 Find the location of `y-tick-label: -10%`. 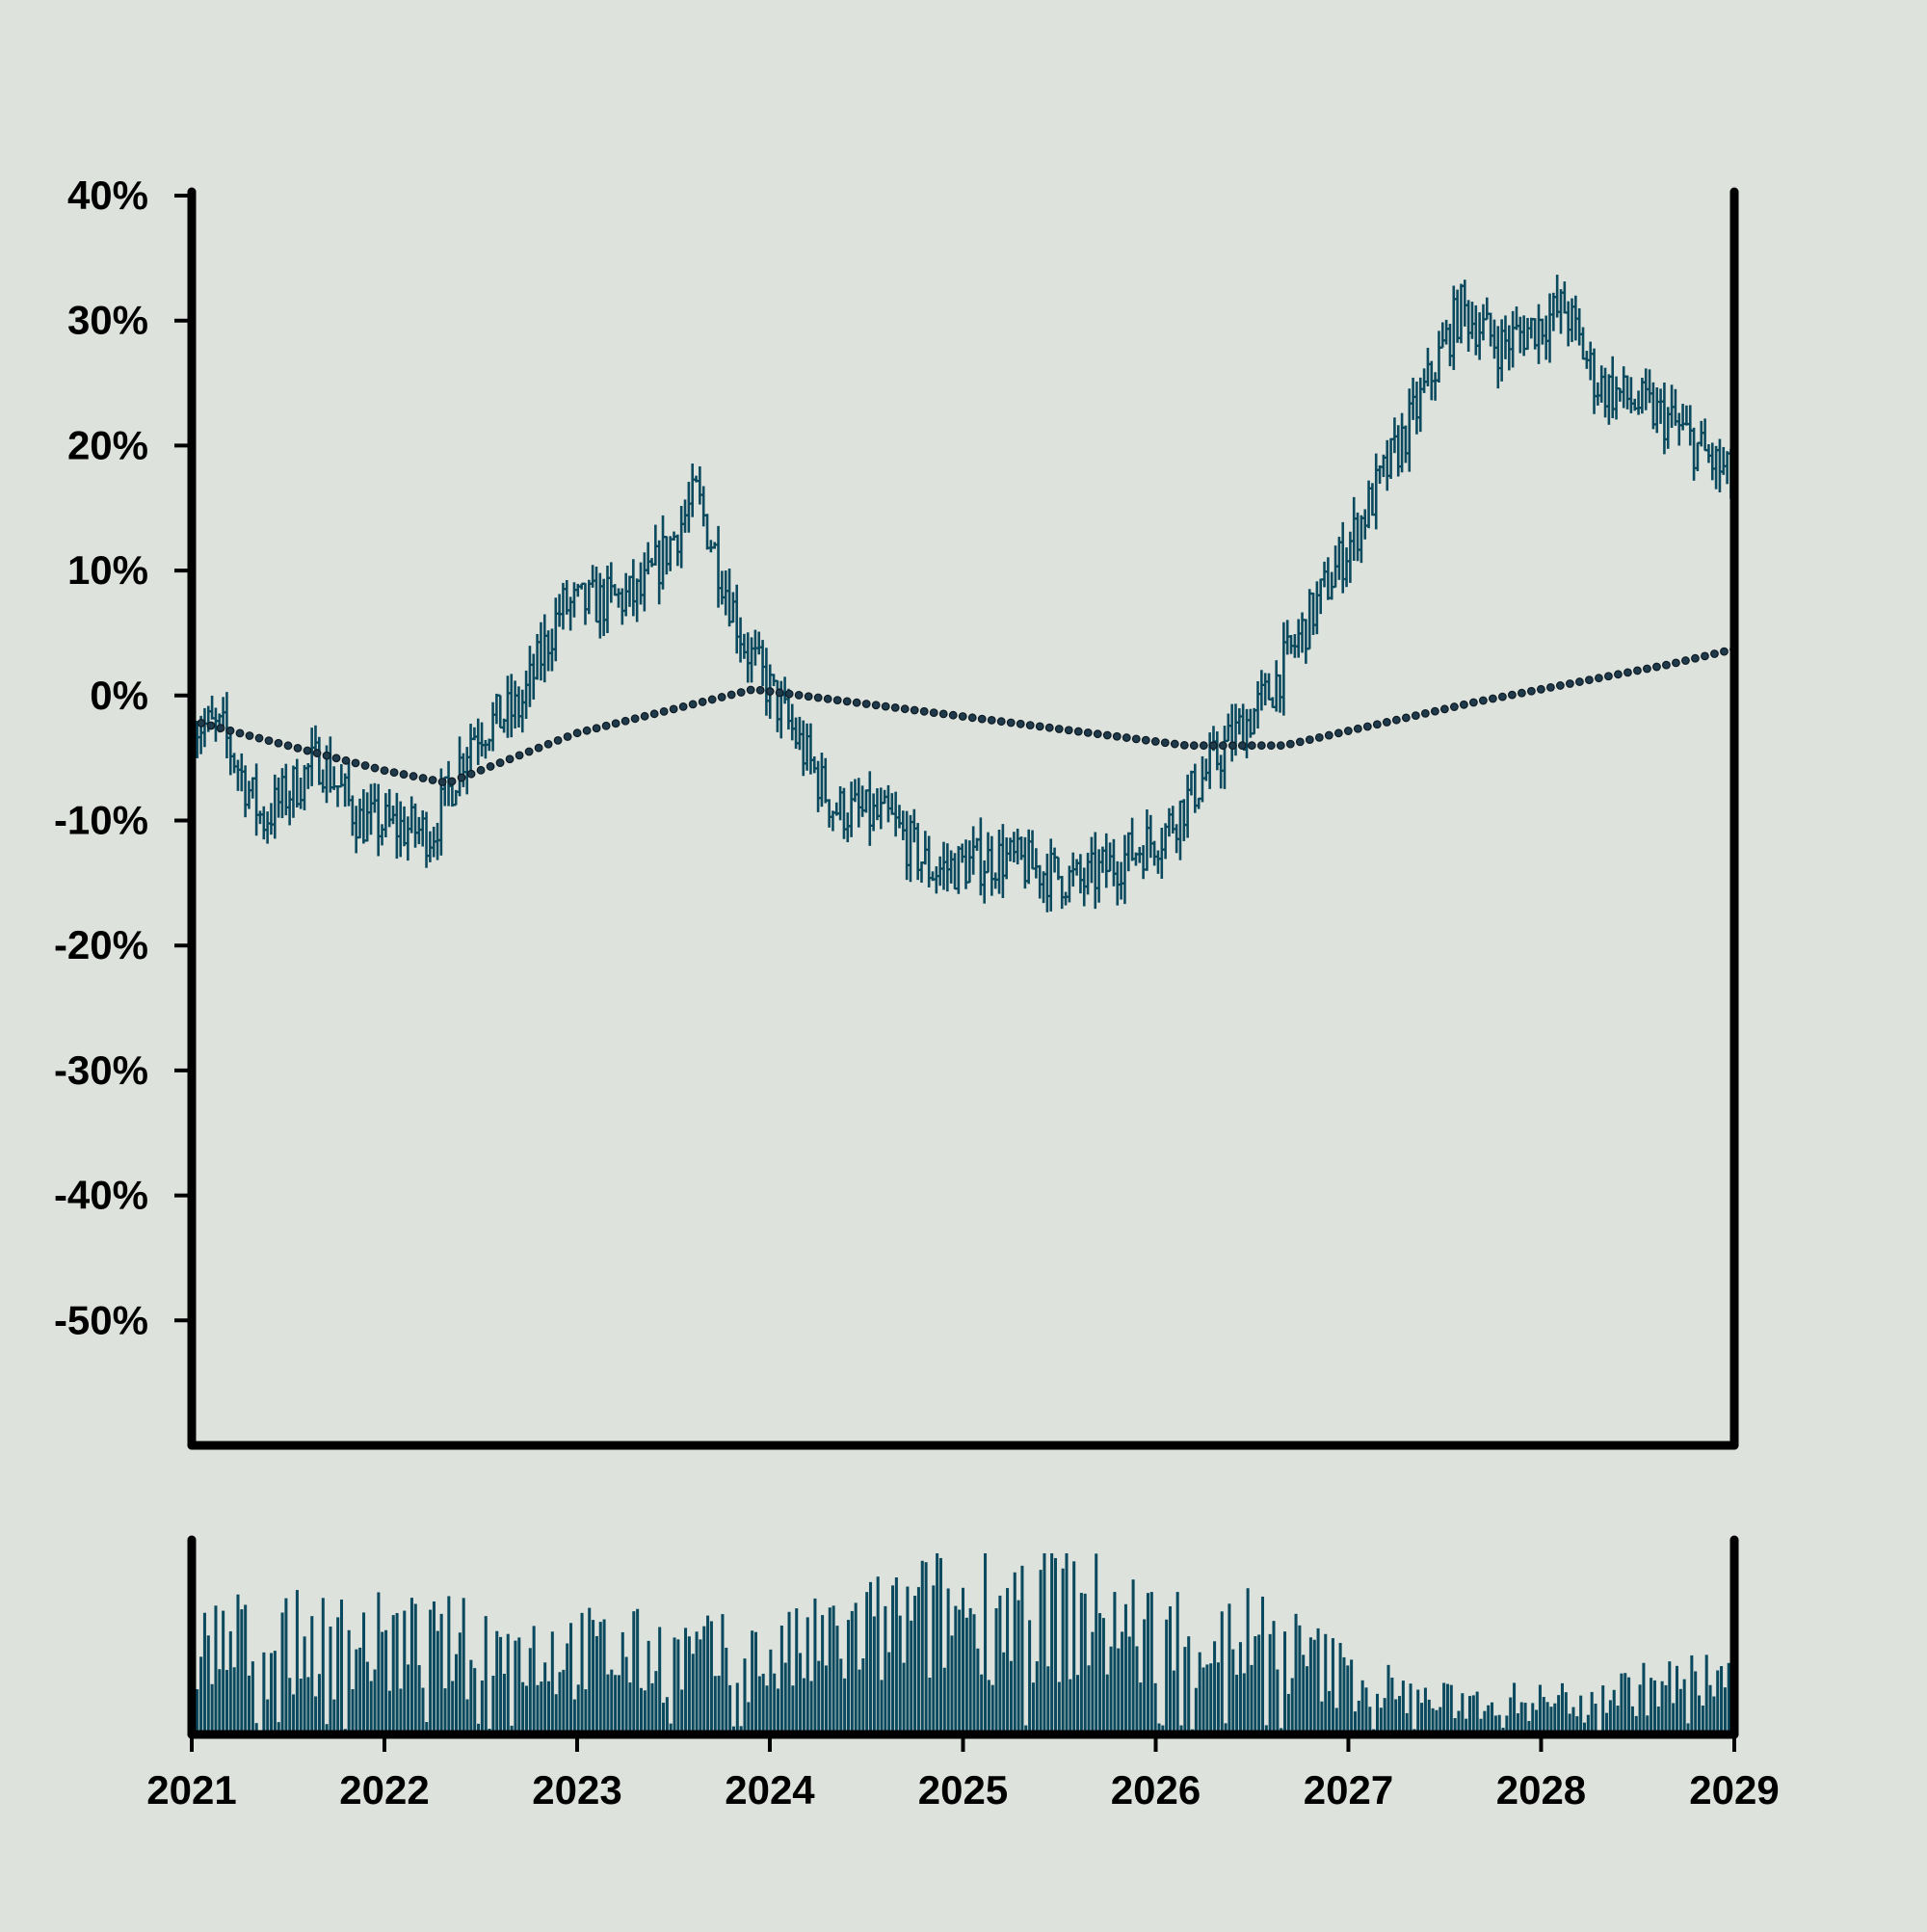

y-tick-label: -10% is located at coordinates (101, 820).